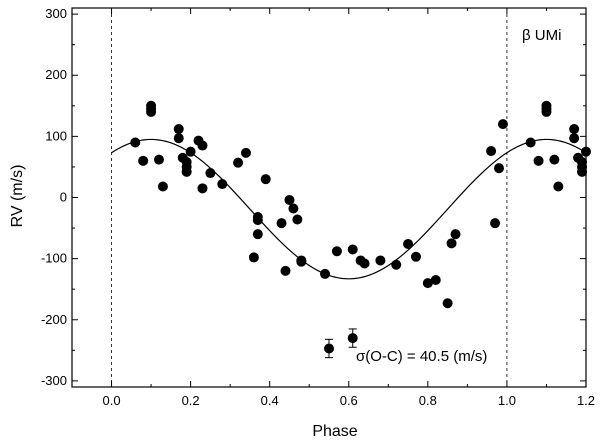 The image size is (600, 441). Describe the element at coordinates (63, 197) in the screenshot. I see `y-tick-label: 0` at that location.